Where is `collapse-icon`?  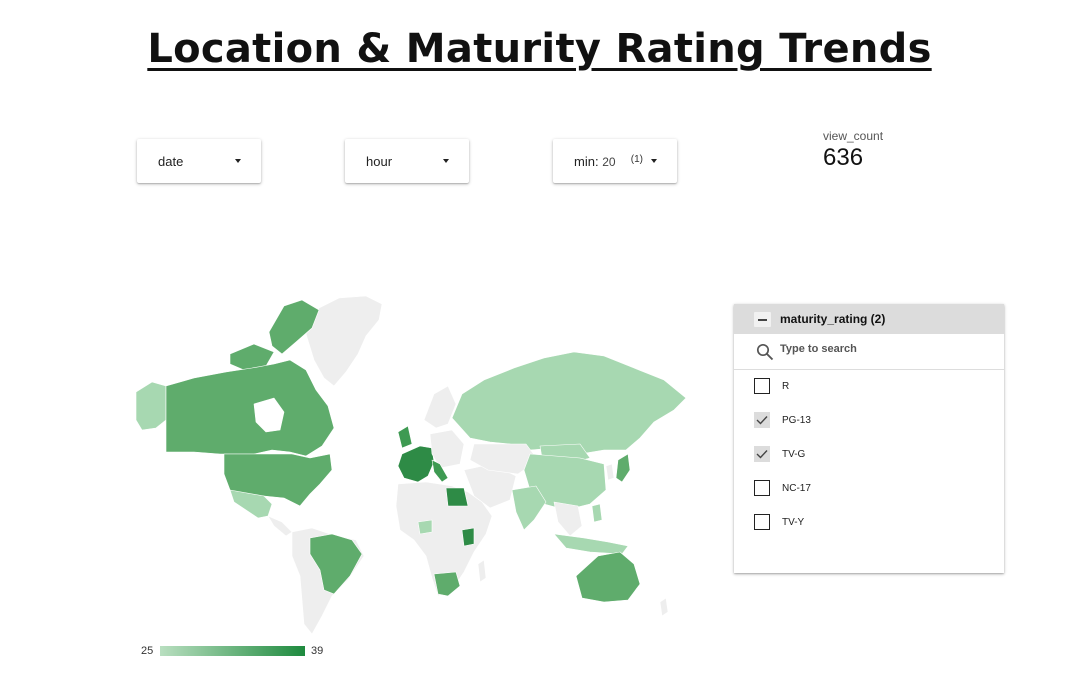 collapse-icon is located at coordinates (762, 319).